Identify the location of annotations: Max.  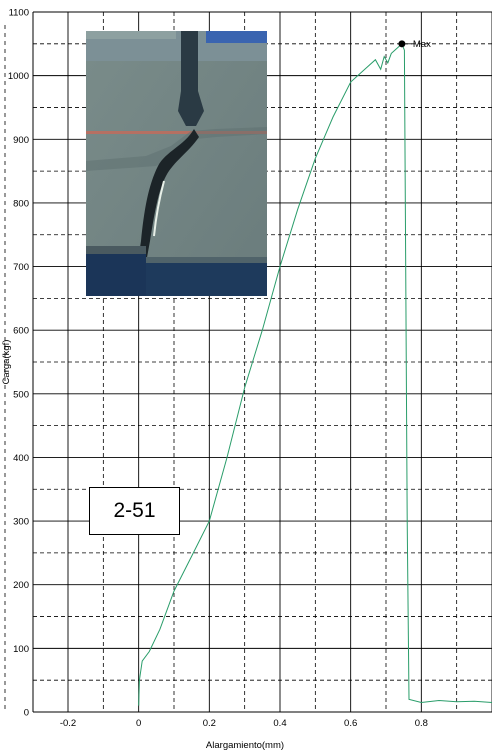
(414, 44).